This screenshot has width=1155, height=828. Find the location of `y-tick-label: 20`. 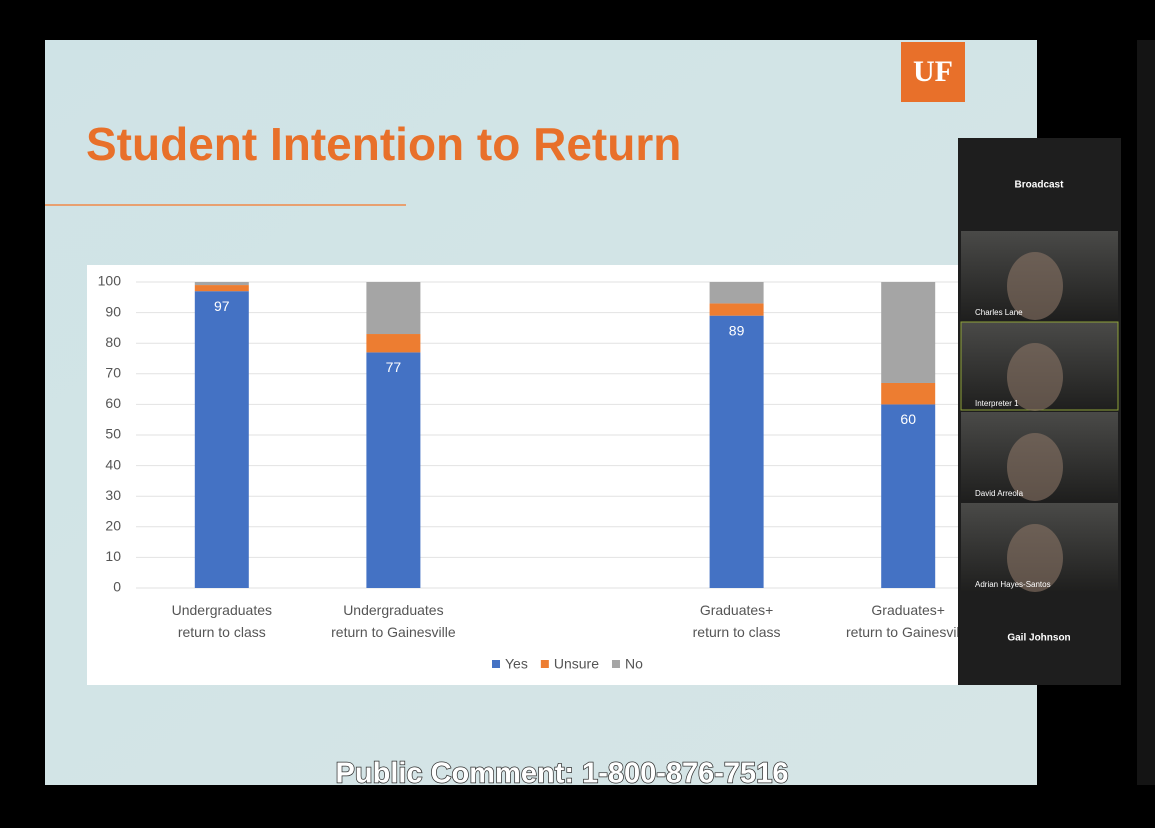

y-tick-label: 20 is located at coordinates (113, 526).